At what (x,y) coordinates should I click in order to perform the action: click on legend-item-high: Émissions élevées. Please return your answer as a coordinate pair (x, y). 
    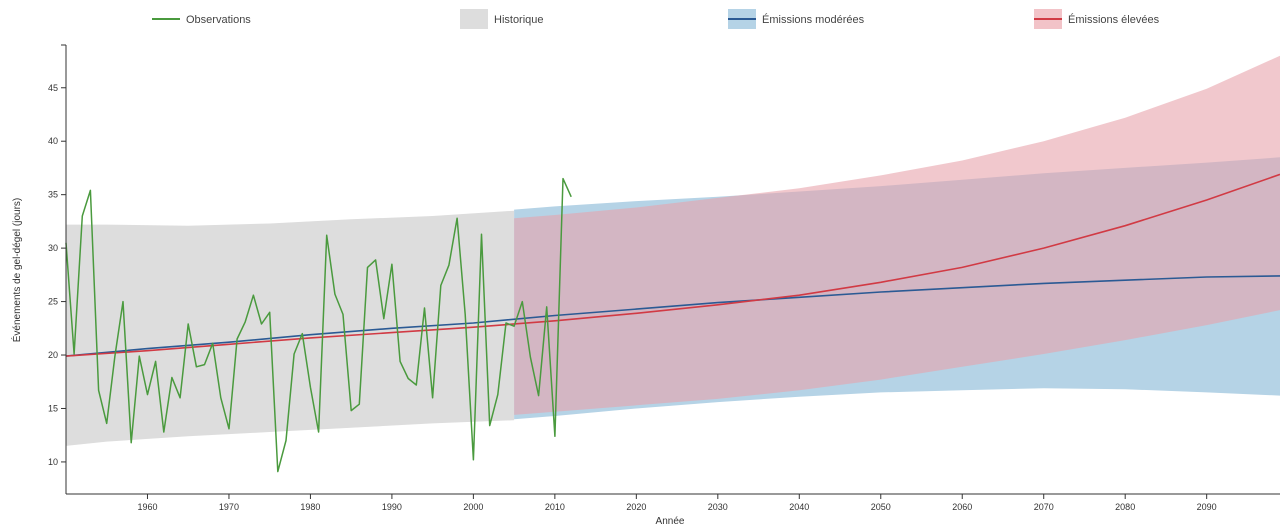
    Looking at the image, I should click on (1097, 19).